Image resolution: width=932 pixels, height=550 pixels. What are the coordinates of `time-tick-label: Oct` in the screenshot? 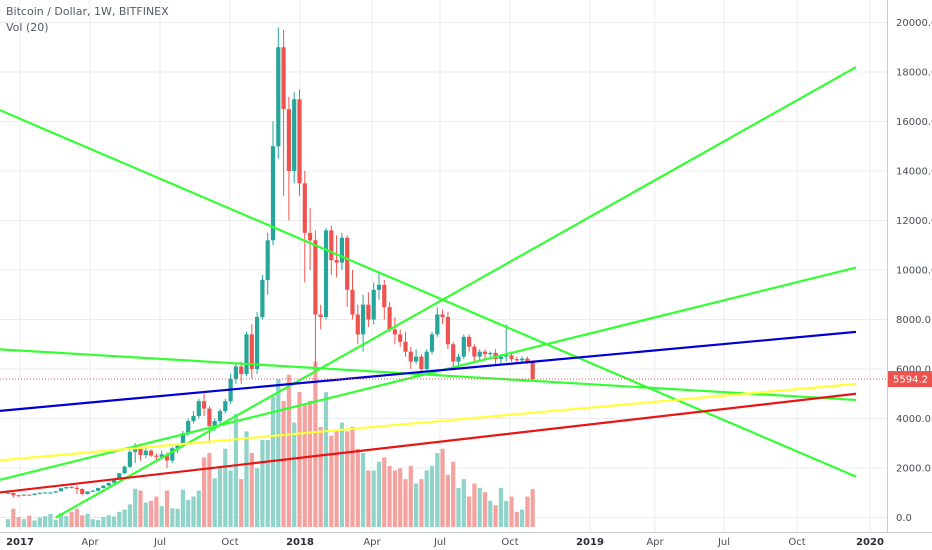 It's located at (509, 542).